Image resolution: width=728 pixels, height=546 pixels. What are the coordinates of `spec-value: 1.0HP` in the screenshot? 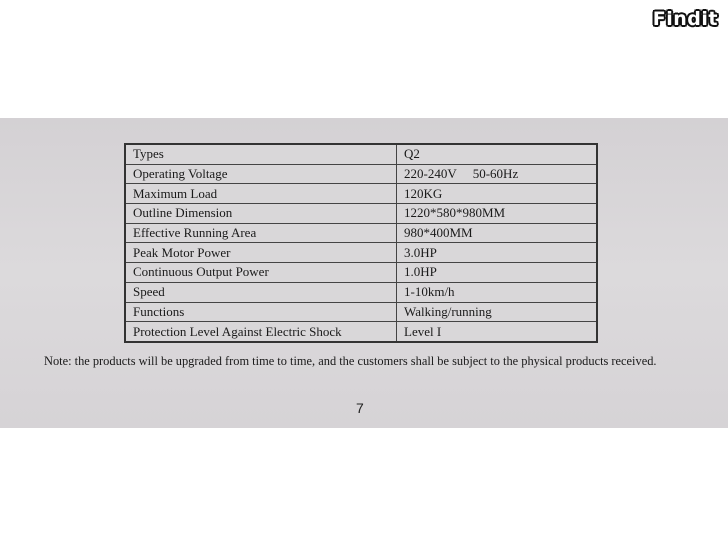 It's located at (497, 272).